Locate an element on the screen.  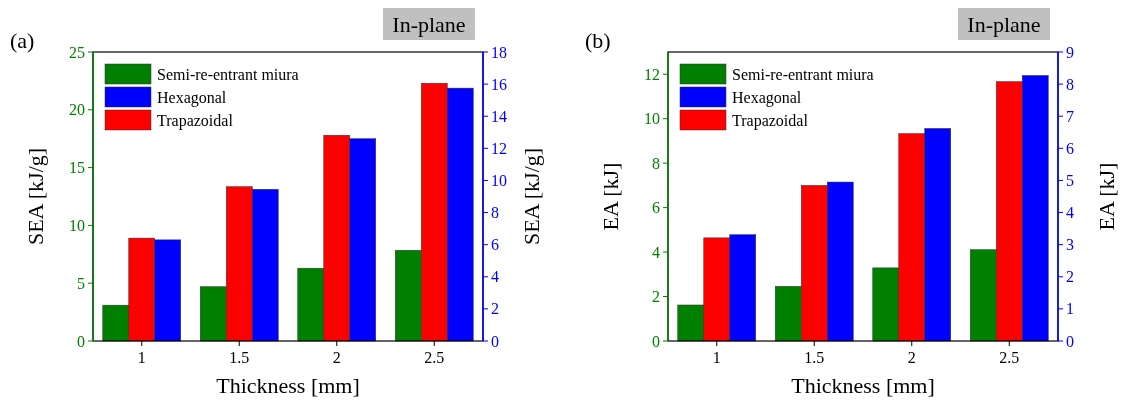
y-tick-label: 15 is located at coordinates (77, 168).